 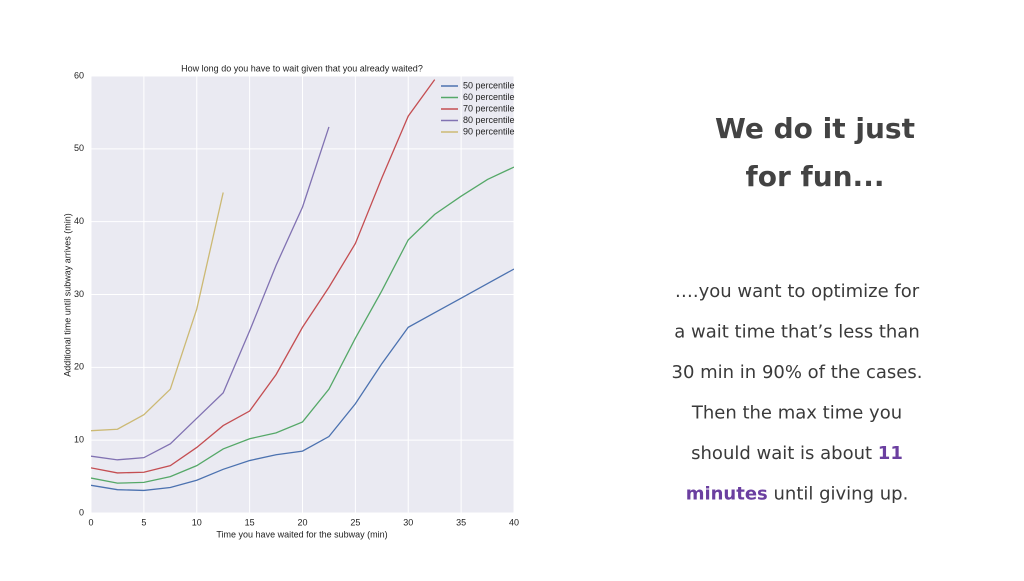 I want to click on x-tick-label: 20, so click(x=302, y=522).